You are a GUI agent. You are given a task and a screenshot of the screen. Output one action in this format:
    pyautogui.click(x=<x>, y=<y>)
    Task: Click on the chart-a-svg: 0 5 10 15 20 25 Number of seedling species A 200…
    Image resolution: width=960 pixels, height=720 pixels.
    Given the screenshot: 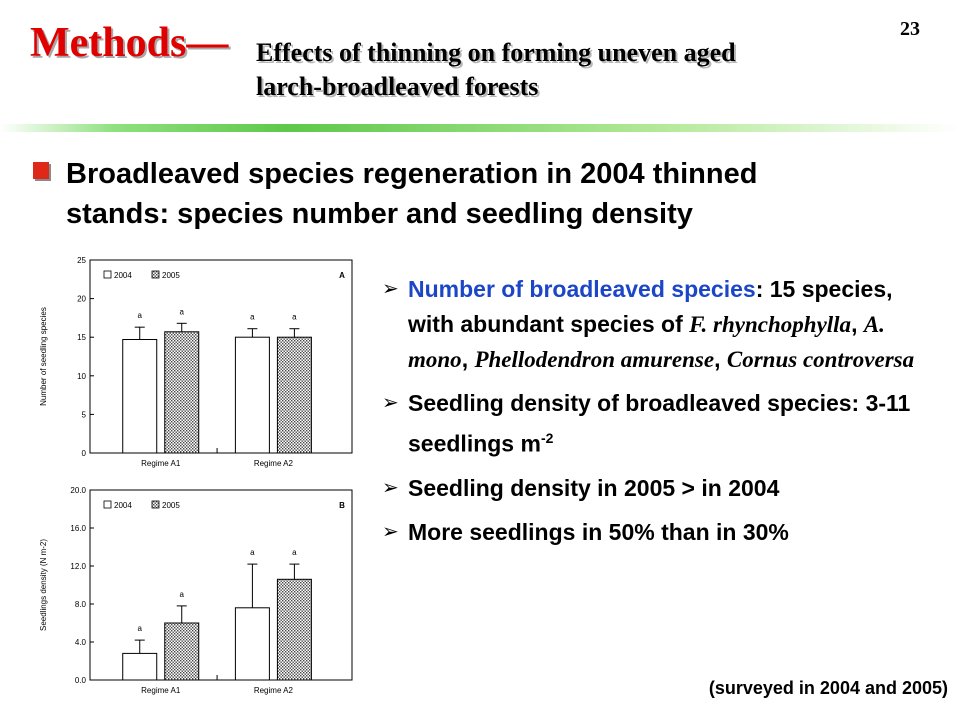 What is the action you would take?
    pyautogui.click(x=196, y=362)
    